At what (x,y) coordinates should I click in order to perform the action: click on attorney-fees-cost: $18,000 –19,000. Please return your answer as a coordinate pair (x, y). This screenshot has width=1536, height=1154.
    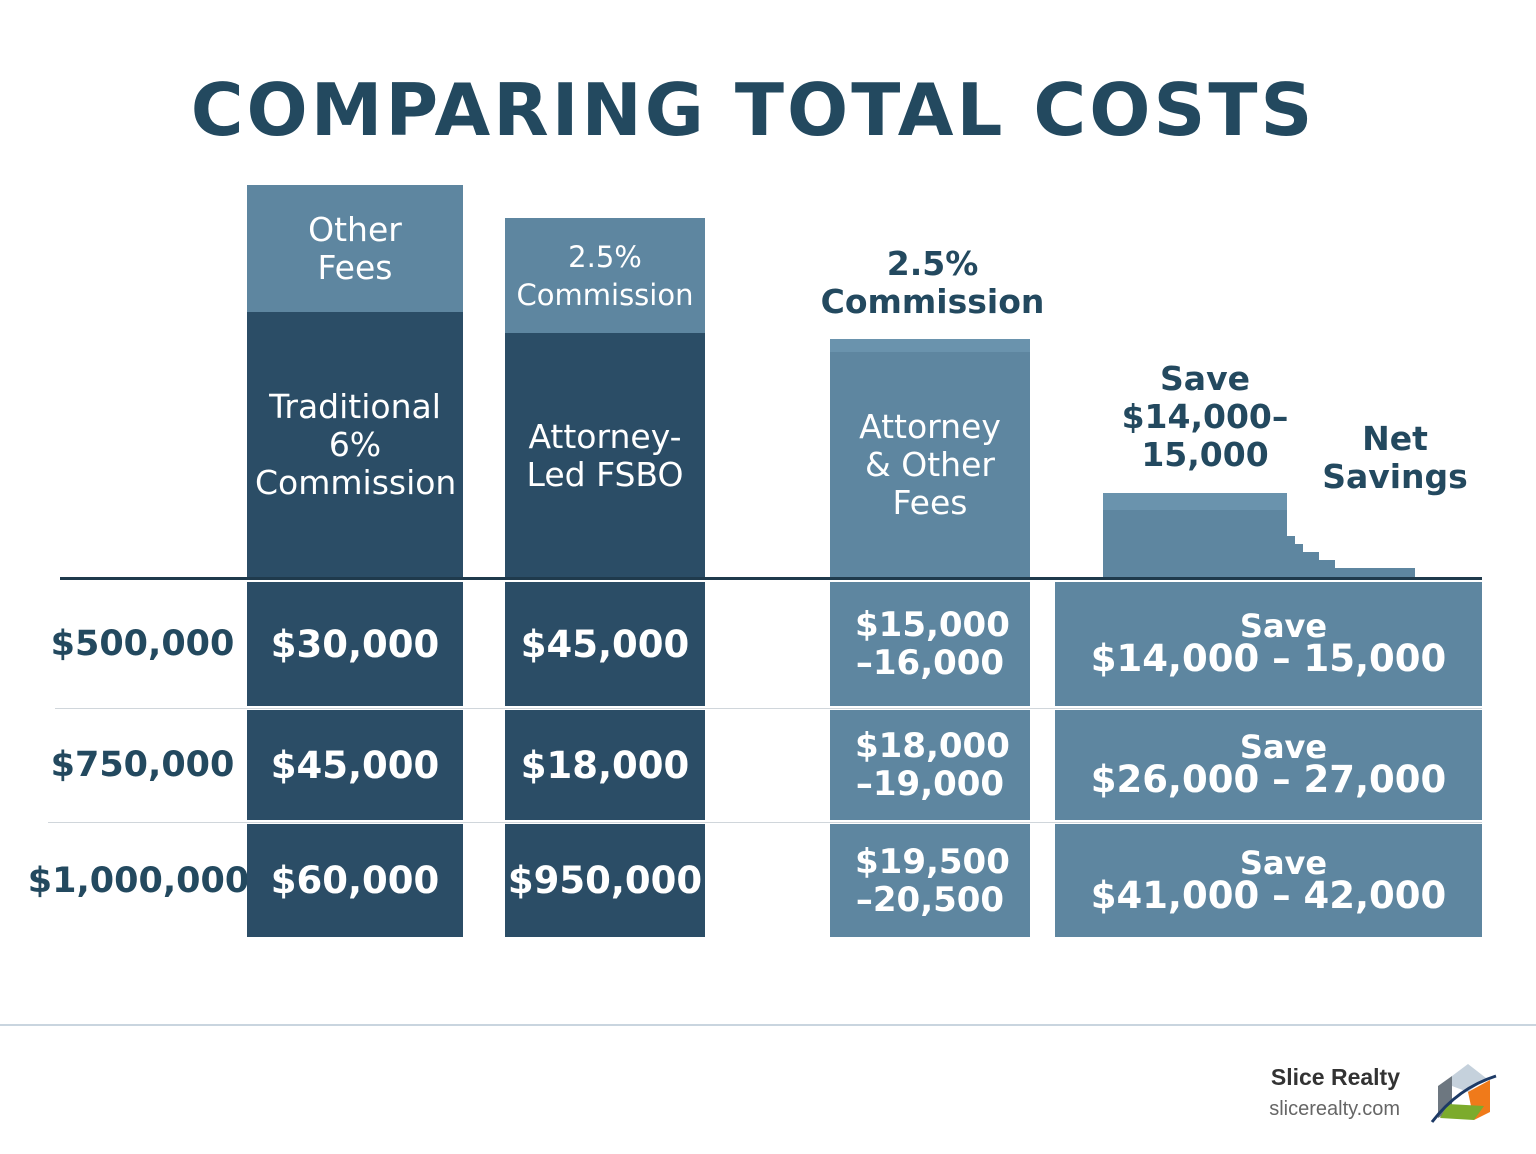
    Looking at the image, I should click on (930, 765).